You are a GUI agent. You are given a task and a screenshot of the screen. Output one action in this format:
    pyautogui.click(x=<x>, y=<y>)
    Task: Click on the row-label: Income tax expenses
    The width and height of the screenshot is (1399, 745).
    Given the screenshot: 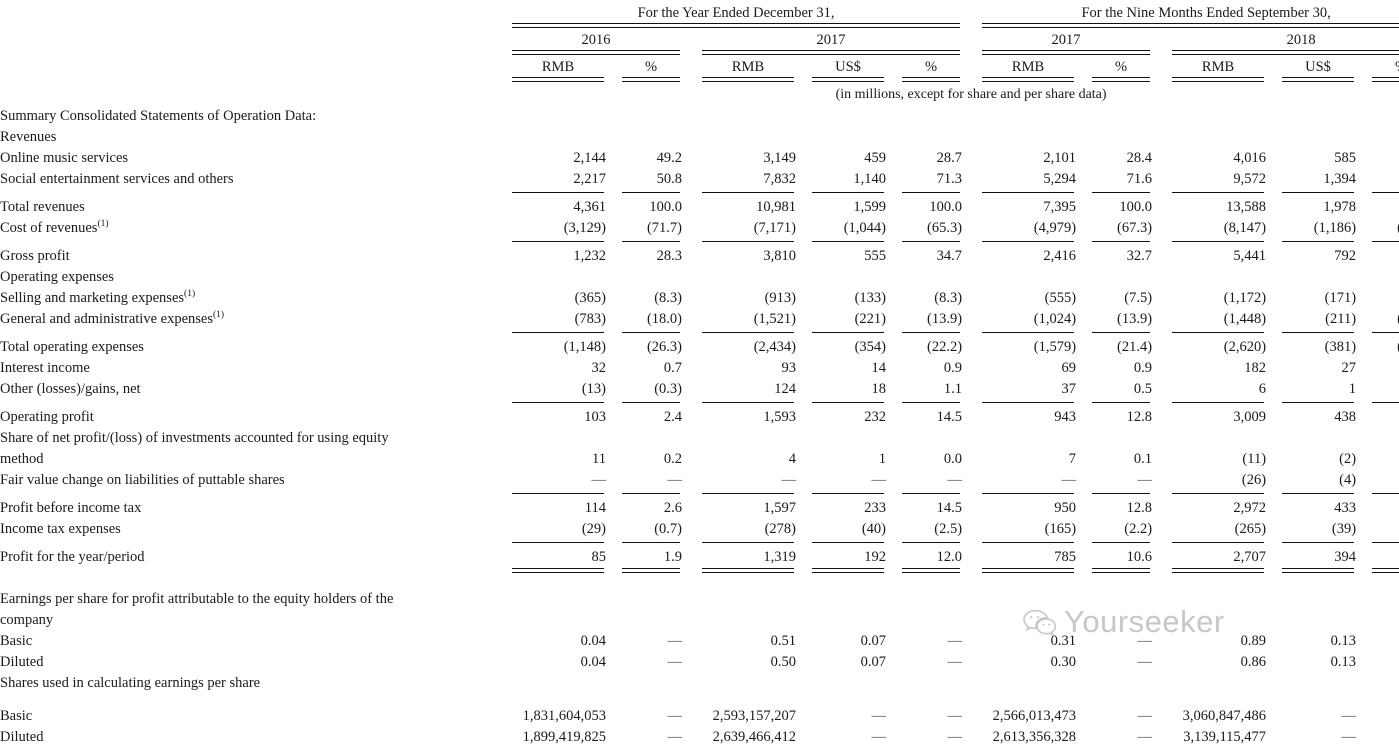 What is the action you would take?
    pyautogui.click(x=60, y=528)
    